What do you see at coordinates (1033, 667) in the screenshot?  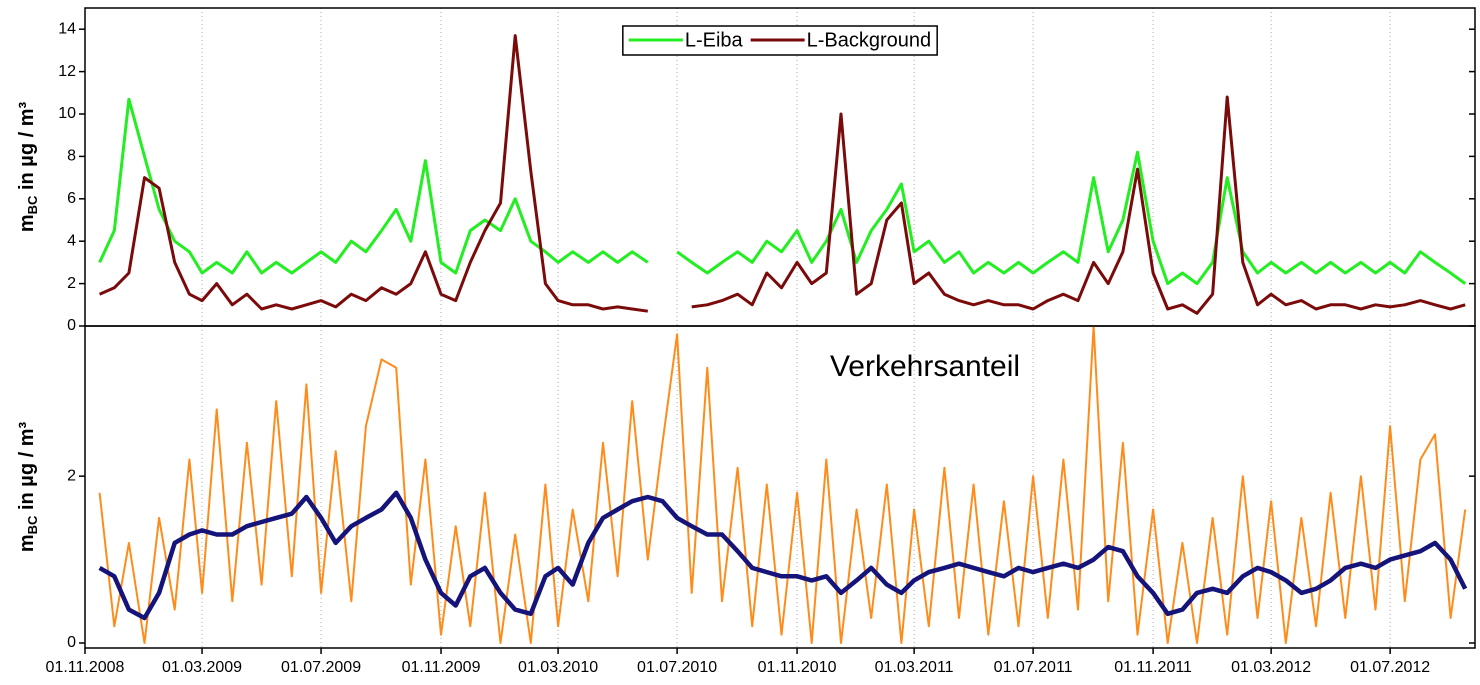 I see `x-tick-label: 01.07.2011` at bounding box center [1033, 667].